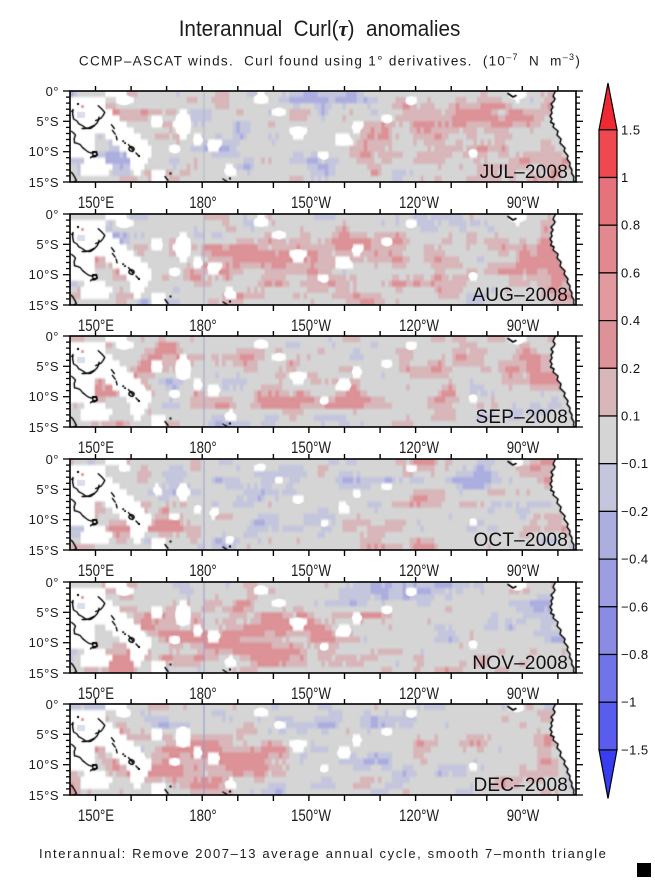 The image size is (655, 883). I want to click on svg-text: 0.8, so click(631, 225).